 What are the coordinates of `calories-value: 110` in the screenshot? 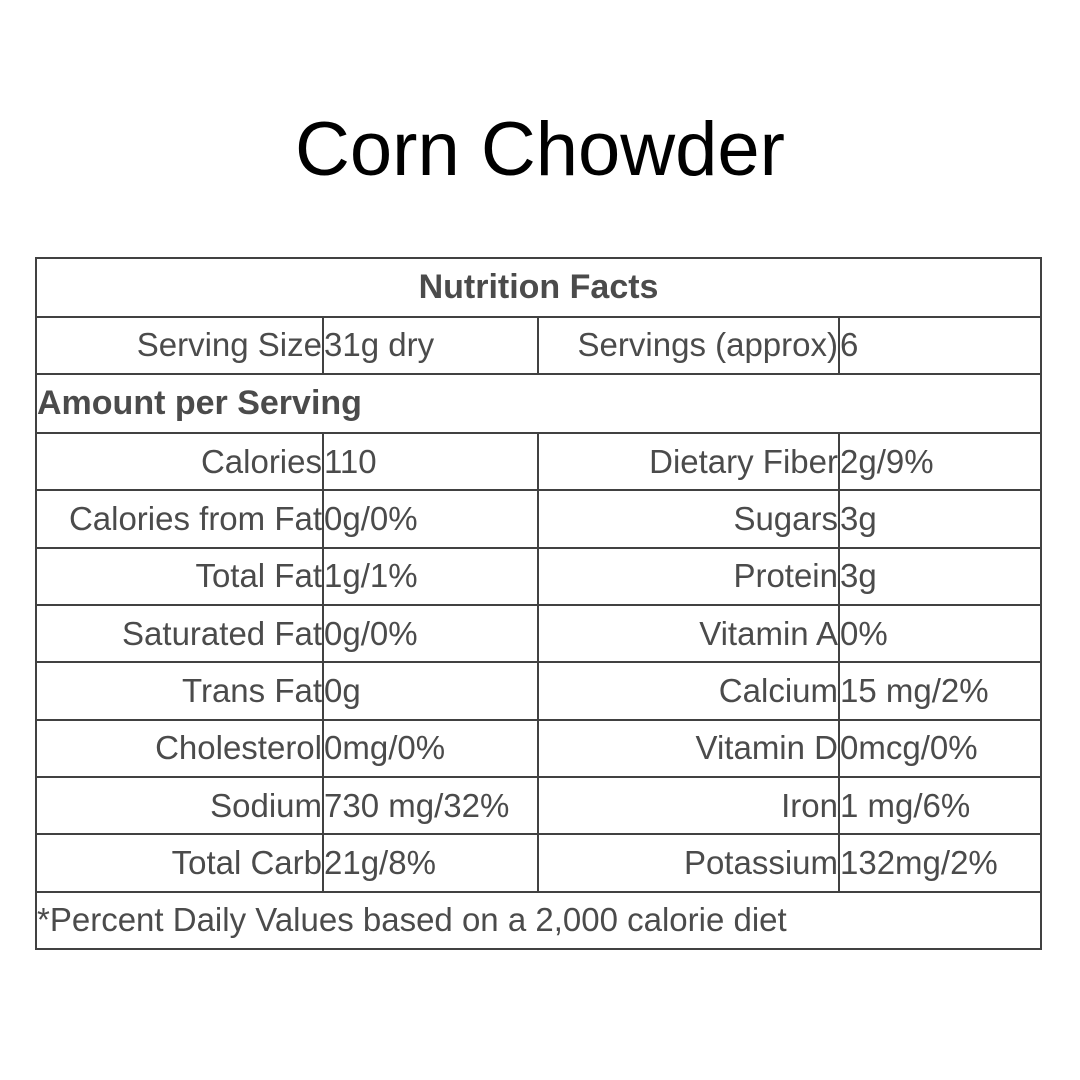 It's located at (430, 461).